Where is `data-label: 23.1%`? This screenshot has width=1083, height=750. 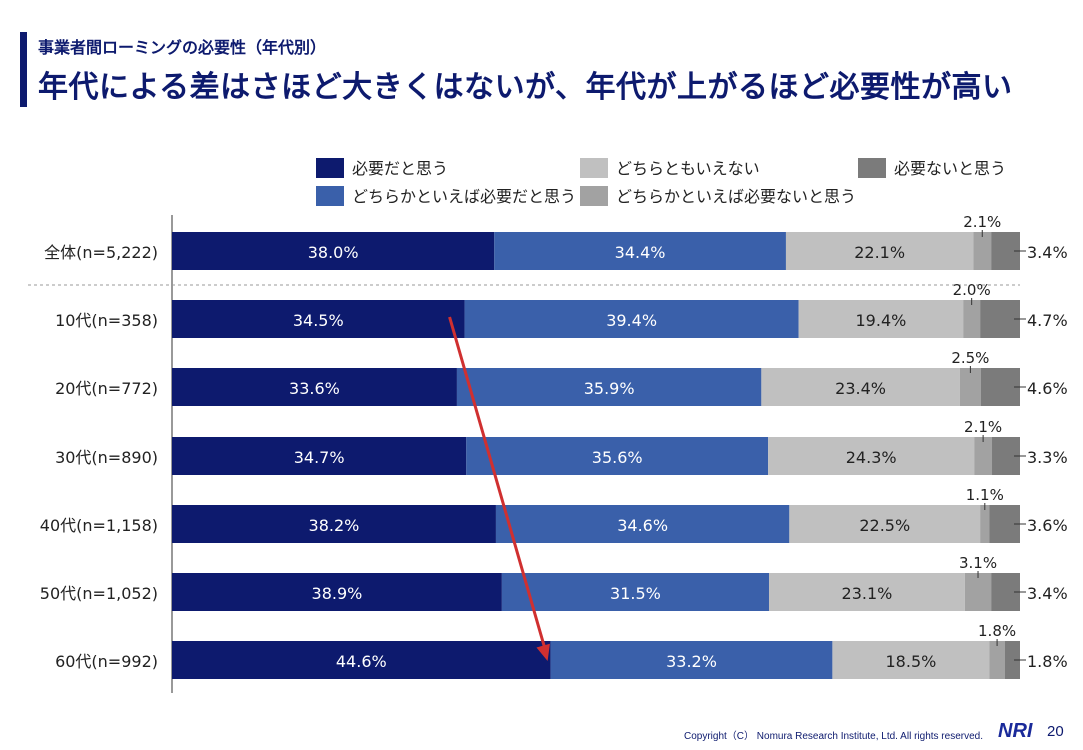 data-label: 23.1% is located at coordinates (867, 593).